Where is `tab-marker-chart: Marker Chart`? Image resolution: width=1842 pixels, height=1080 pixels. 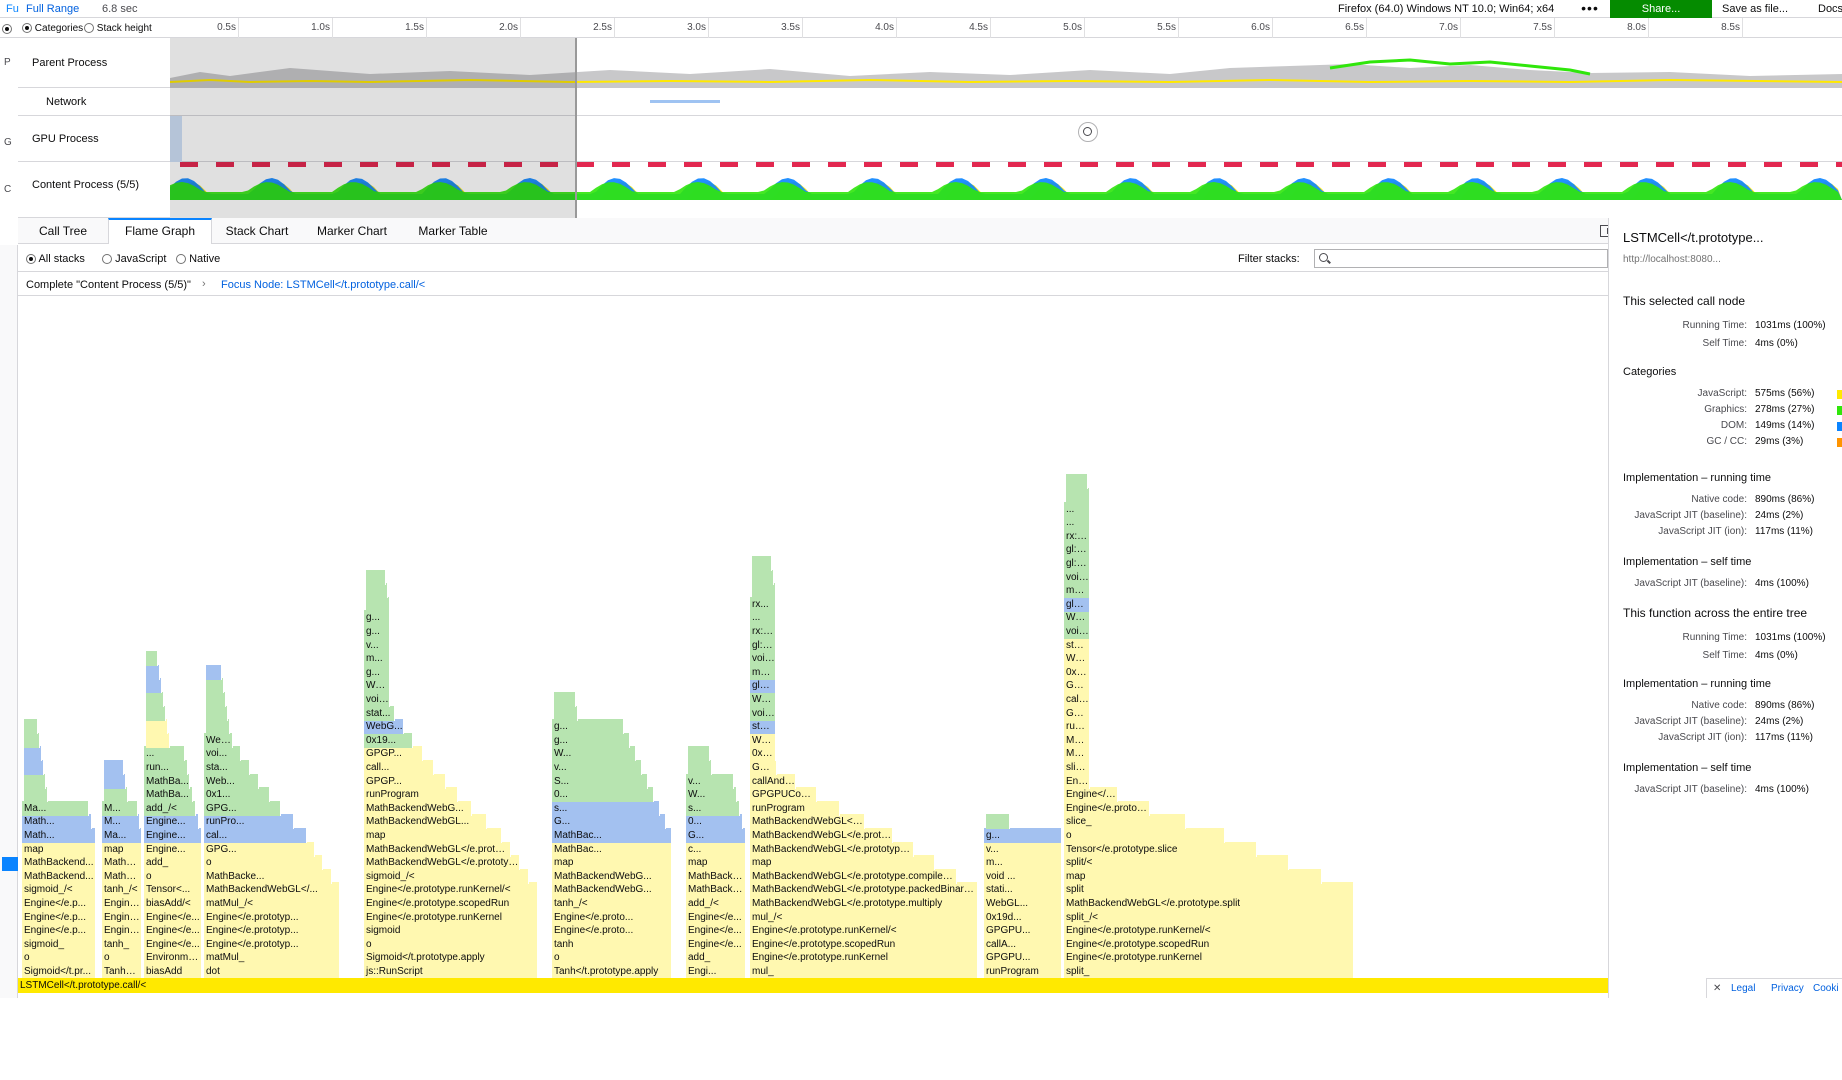 tab-marker-chart: Marker Chart is located at coordinates (351, 231).